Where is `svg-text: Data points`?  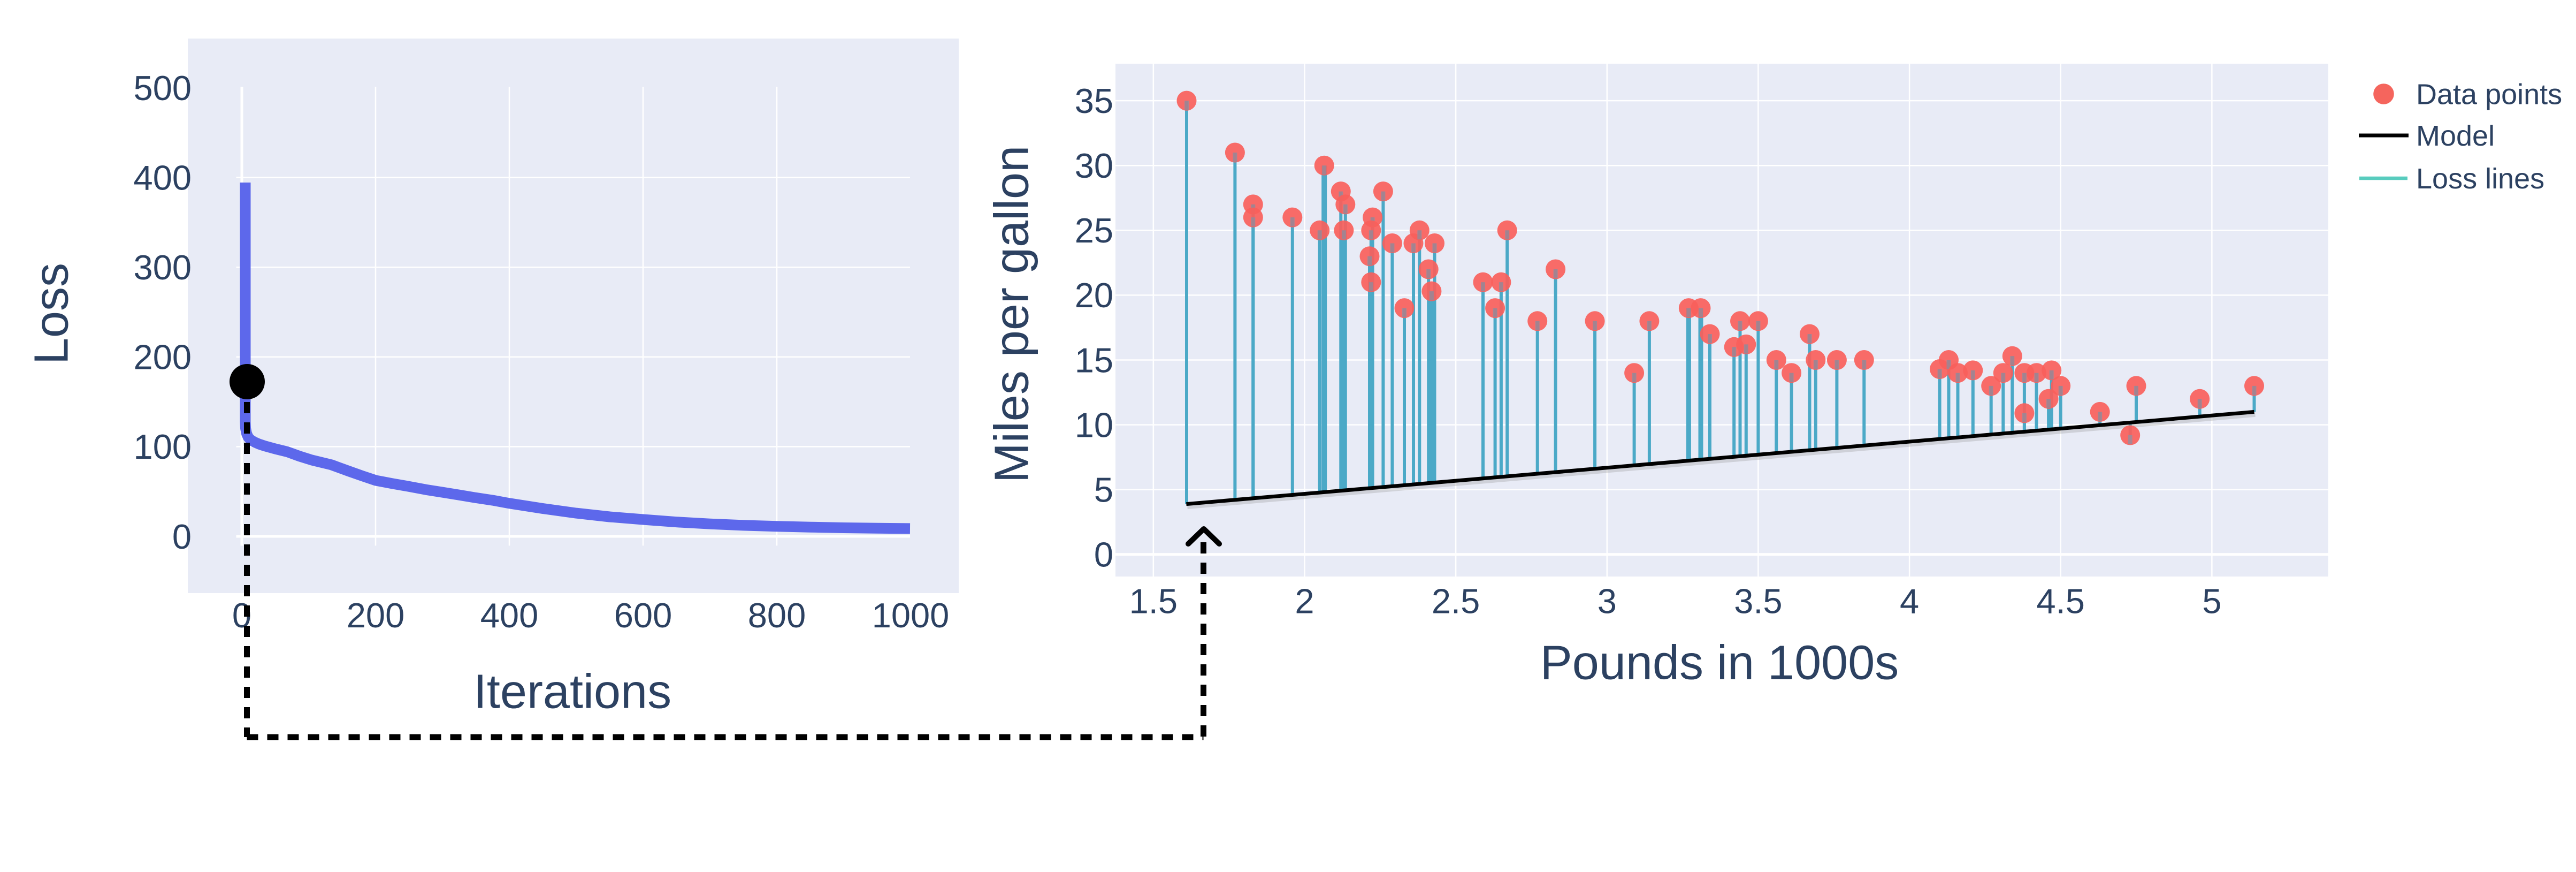 svg-text: Data points is located at coordinates (2489, 94).